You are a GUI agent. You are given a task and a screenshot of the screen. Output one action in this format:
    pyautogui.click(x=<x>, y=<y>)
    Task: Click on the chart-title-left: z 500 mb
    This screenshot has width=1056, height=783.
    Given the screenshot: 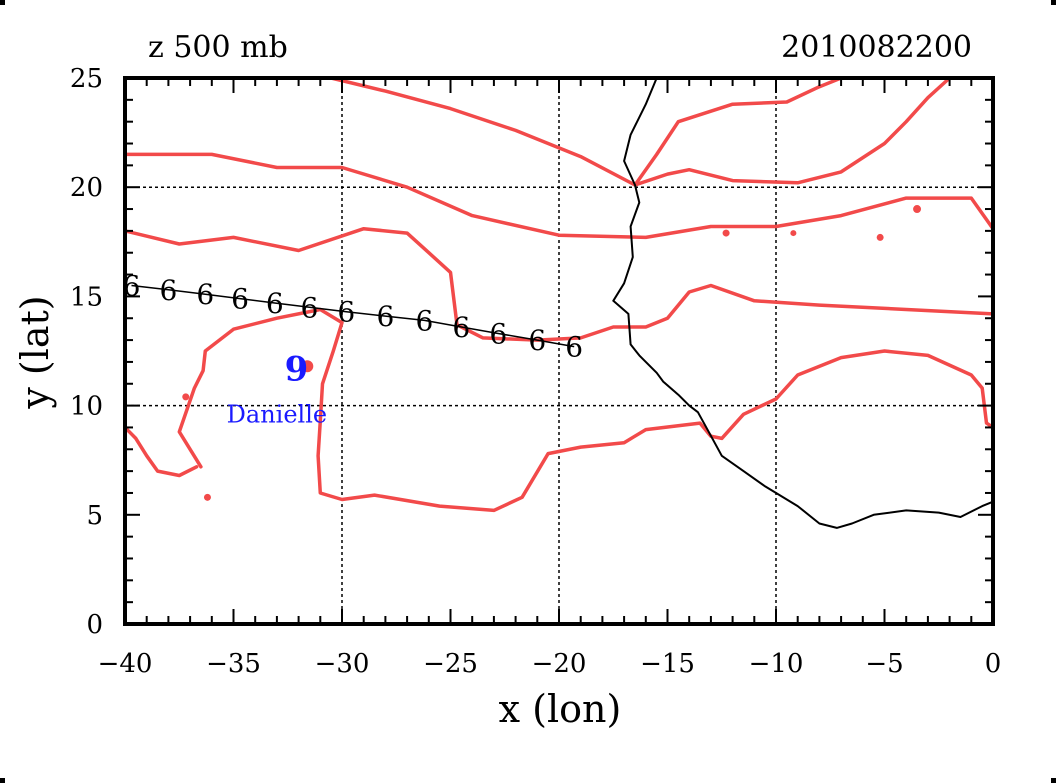 What is the action you would take?
    pyautogui.click(x=218, y=47)
    